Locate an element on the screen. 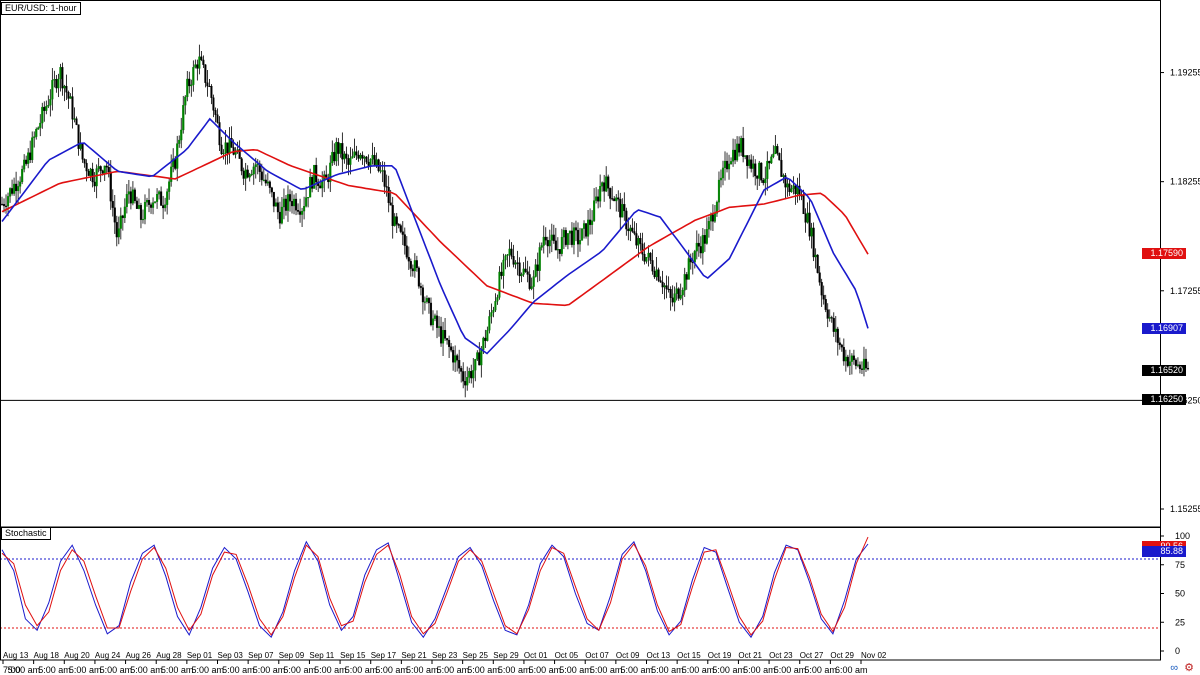 This screenshot has height=675, width=1200. price-tick-label: 1.18255 is located at coordinates (1185, 182).